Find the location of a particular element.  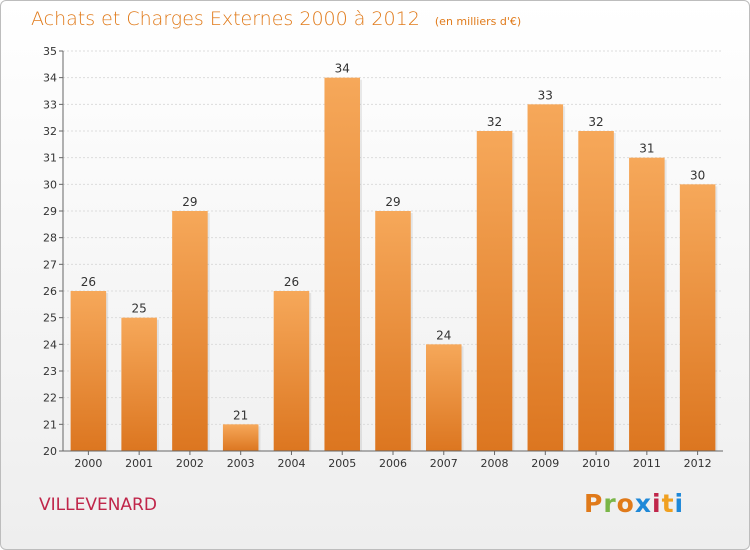

logo-letter: o is located at coordinates (625, 503).